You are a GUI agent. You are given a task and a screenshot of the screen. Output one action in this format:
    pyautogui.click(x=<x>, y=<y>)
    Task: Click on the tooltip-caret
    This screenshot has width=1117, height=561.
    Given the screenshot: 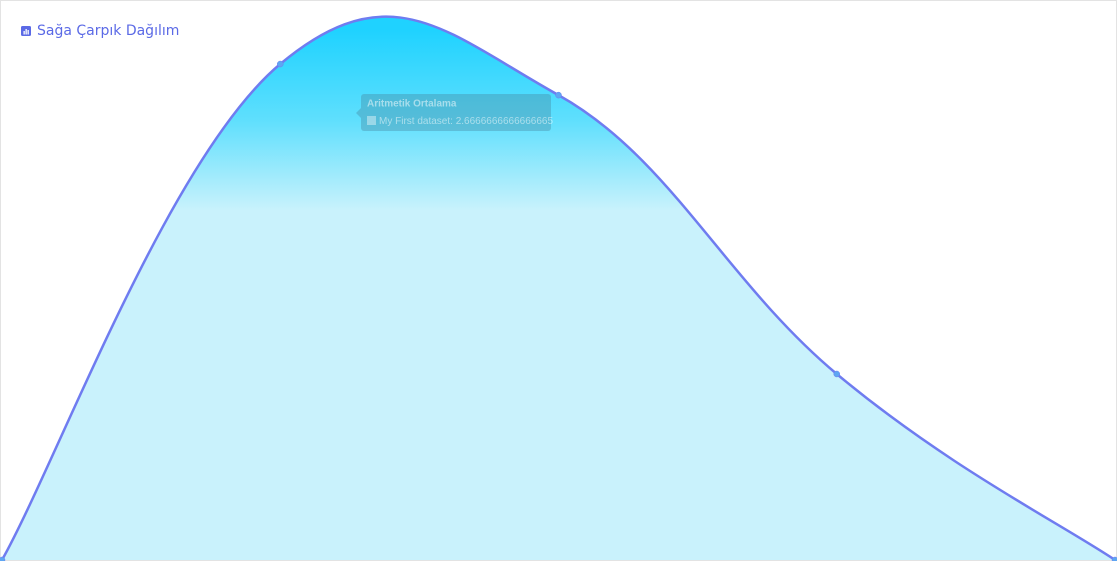 What is the action you would take?
    pyautogui.click(x=358, y=113)
    